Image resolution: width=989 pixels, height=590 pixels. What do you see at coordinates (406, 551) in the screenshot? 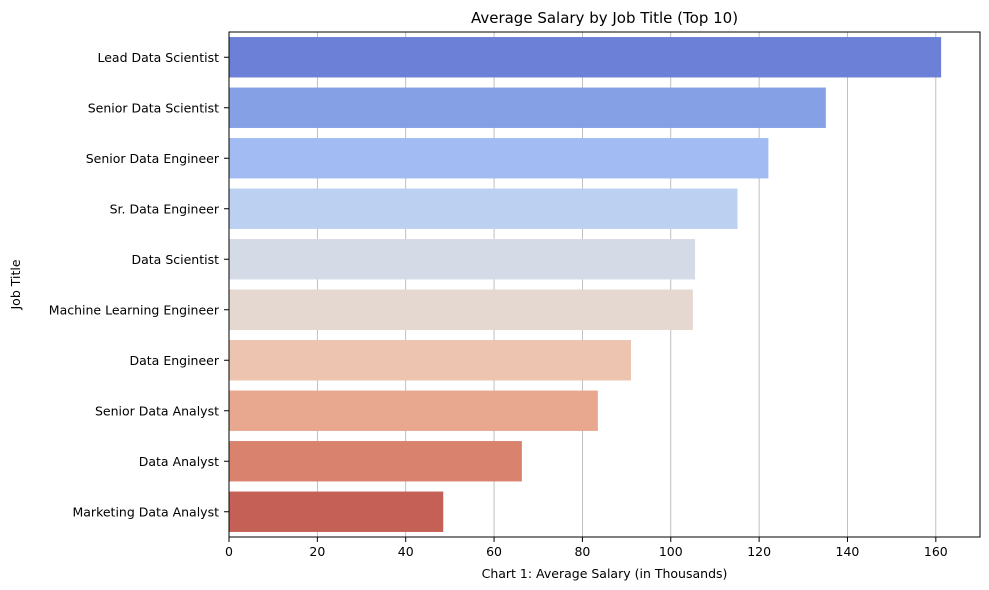
I see `x-tick-label: 40` at bounding box center [406, 551].